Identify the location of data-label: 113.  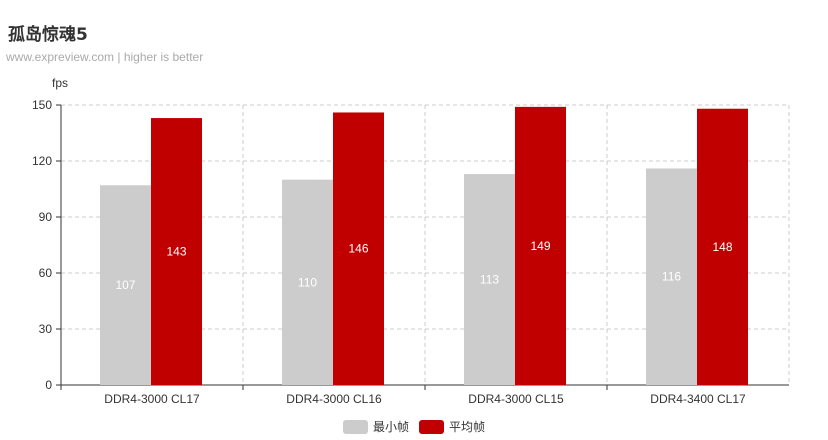
(489, 280).